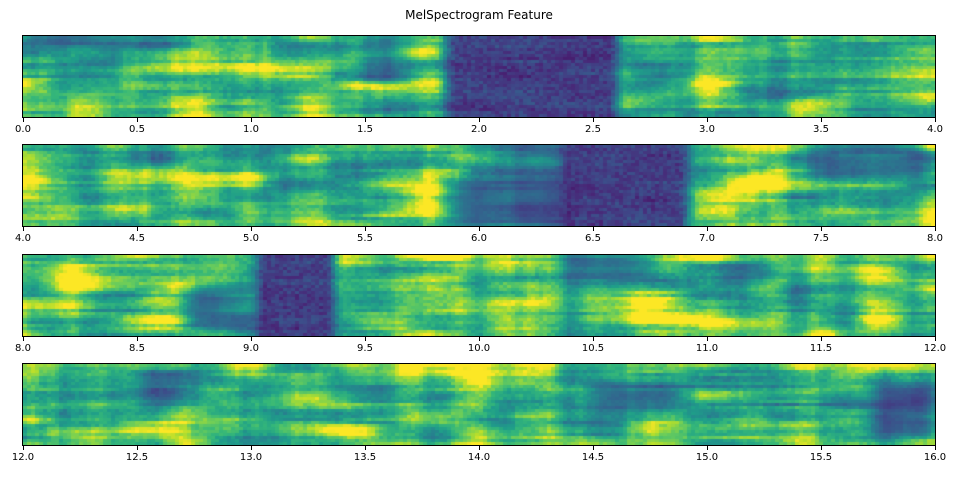 This screenshot has height=480, width=960. What do you see at coordinates (137, 129) in the screenshot?
I see `tick-label: 0.5` at bounding box center [137, 129].